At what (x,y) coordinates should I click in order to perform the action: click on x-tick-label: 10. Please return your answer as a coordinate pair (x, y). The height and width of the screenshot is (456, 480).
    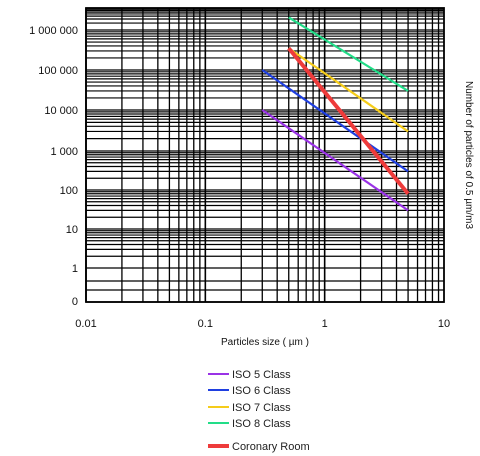
    Looking at the image, I should click on (444, 324).